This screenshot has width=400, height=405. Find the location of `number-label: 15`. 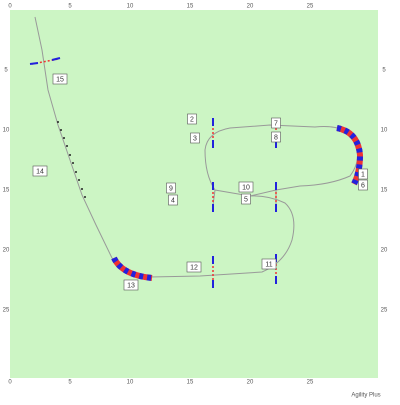

number-label: 15 is located at coordinates (60, 79).